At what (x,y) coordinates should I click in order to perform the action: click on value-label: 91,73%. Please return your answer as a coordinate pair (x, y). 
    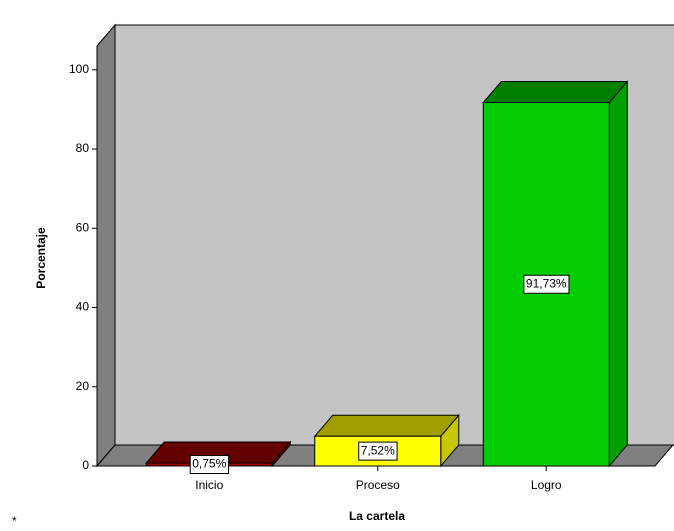
    Looking at the image, I should click on (546, 283).